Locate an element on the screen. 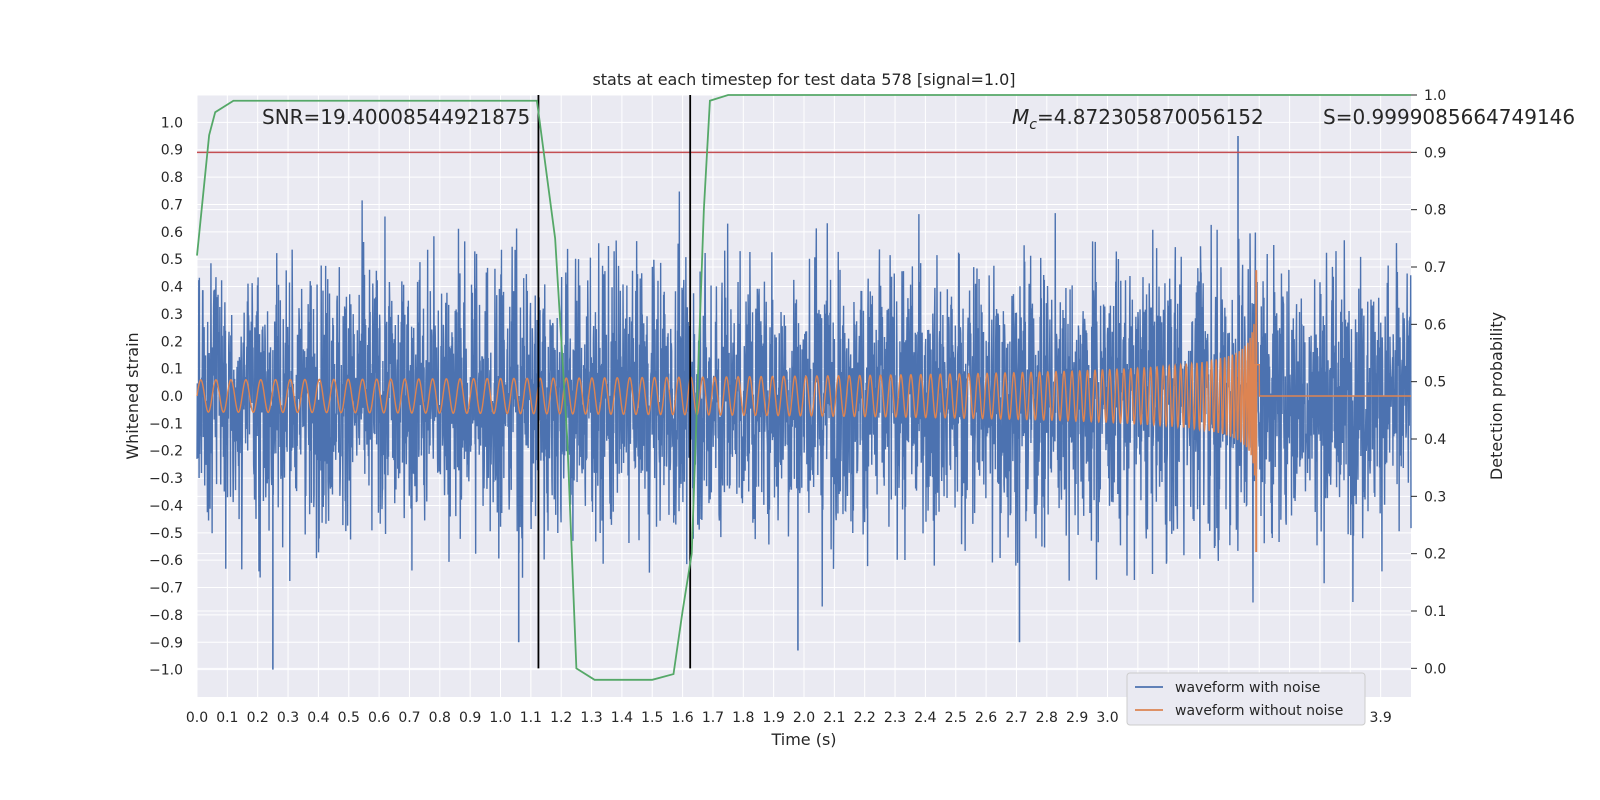 The width and height of the screenshot is (1600, 800). x-tick-label: 1.1 is located at coordinates (531, 718).